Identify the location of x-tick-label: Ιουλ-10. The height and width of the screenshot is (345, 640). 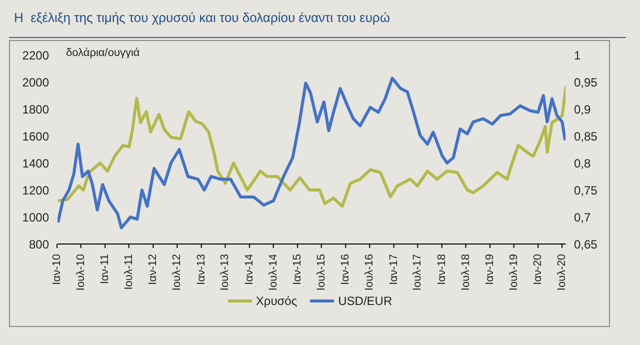
(80, 272).